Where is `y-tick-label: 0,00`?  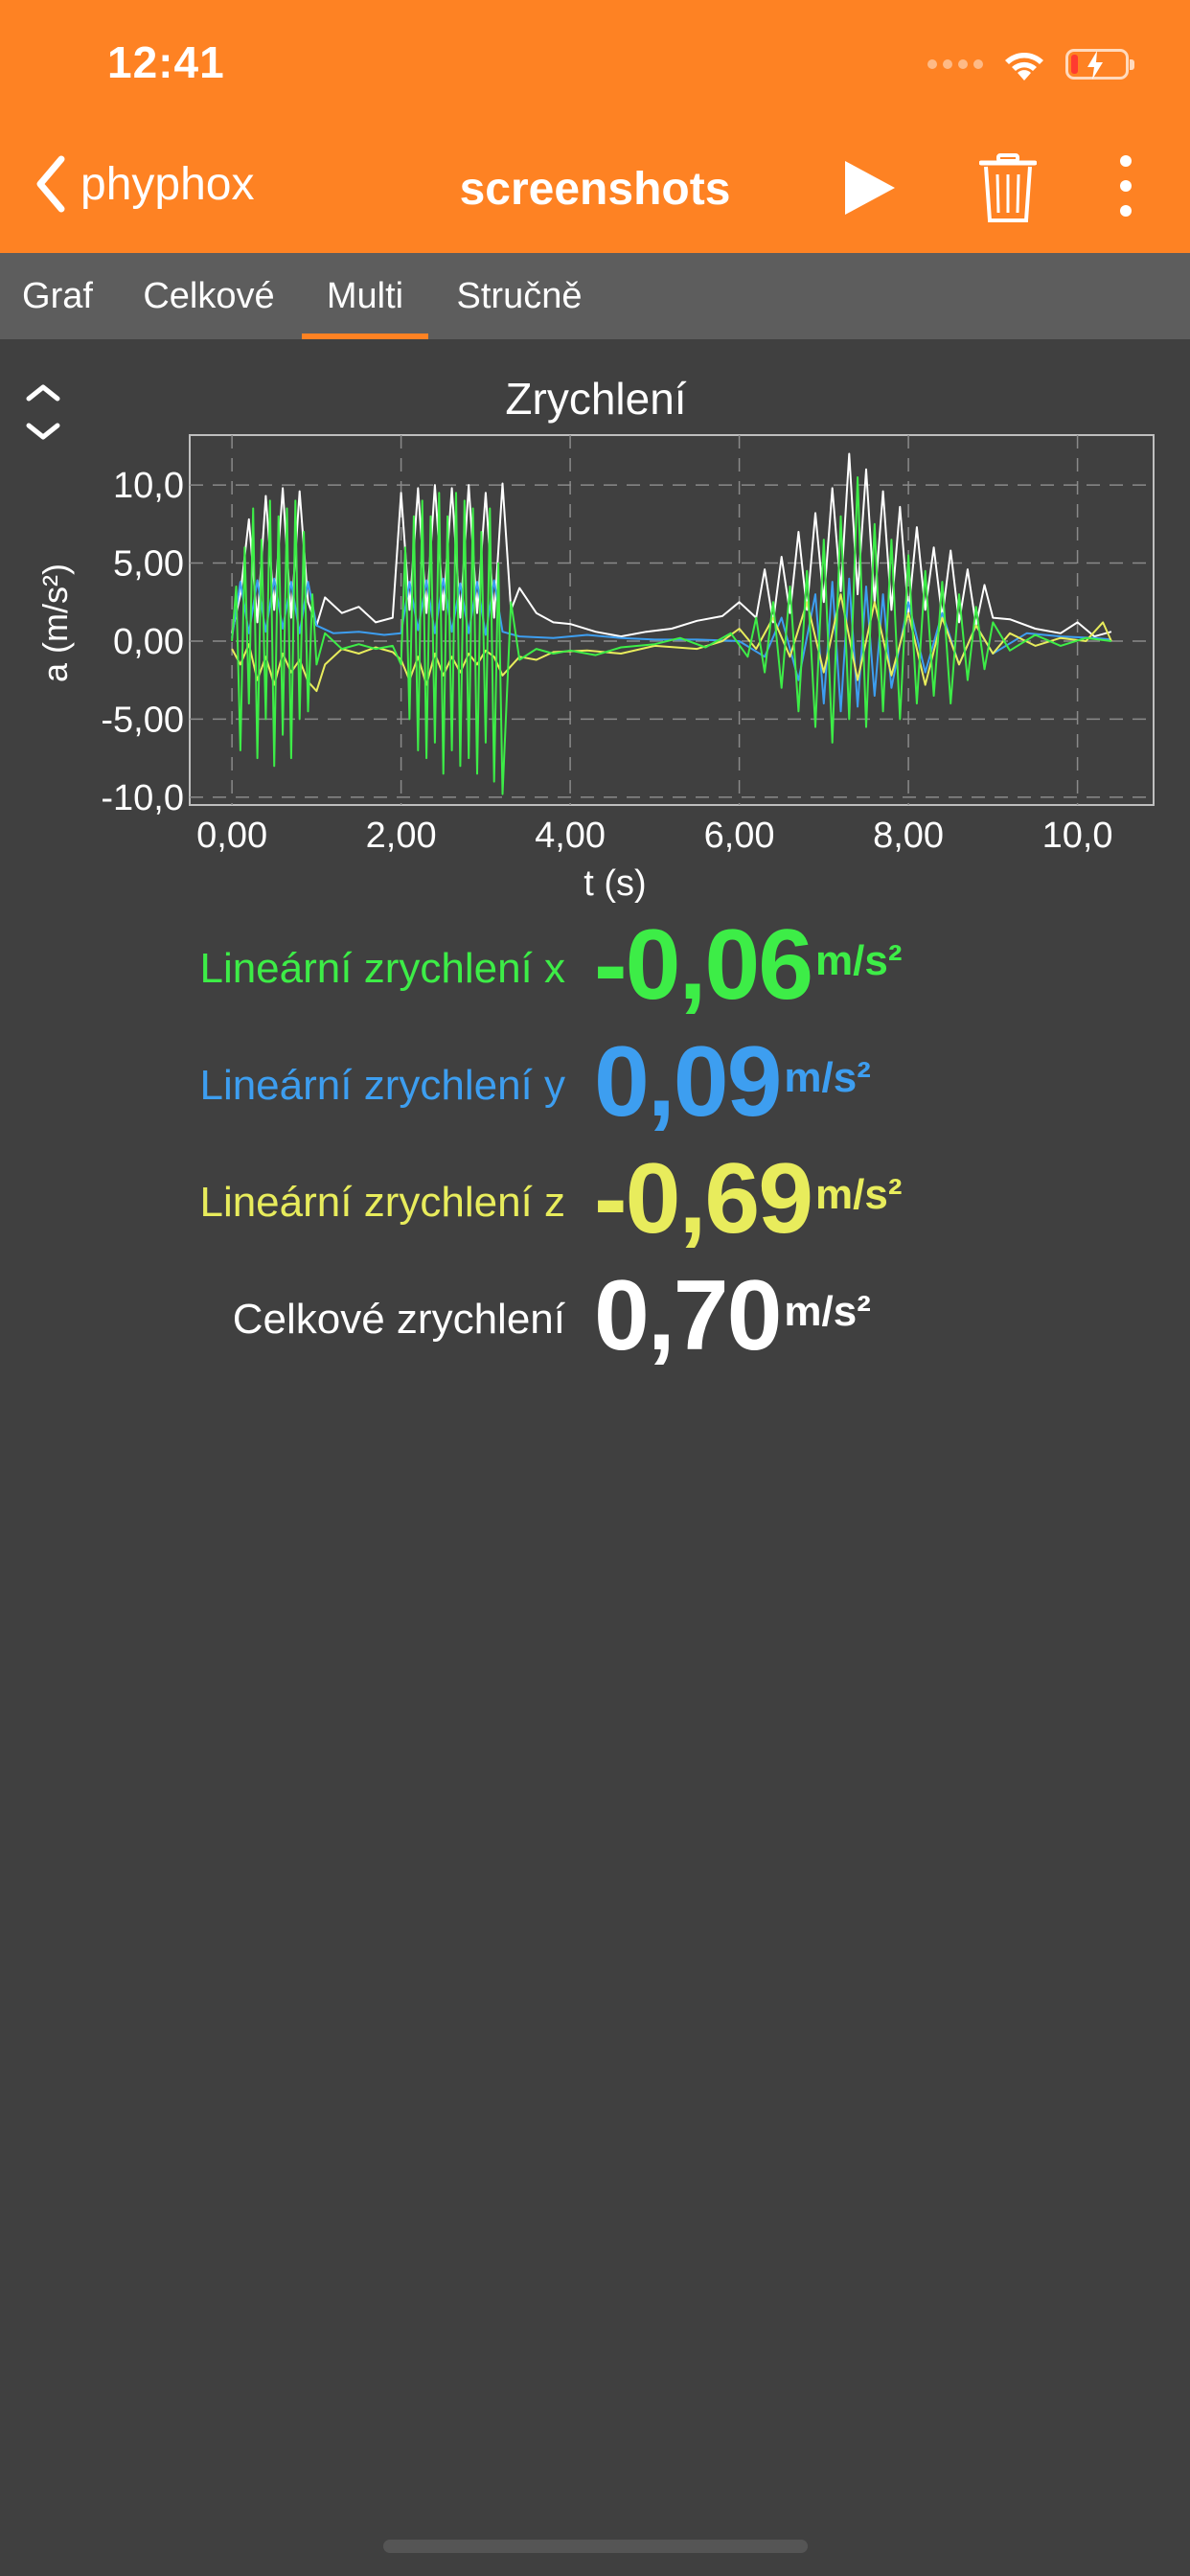 y-tick-label: 0,00 is located at coordinates (148, 642).